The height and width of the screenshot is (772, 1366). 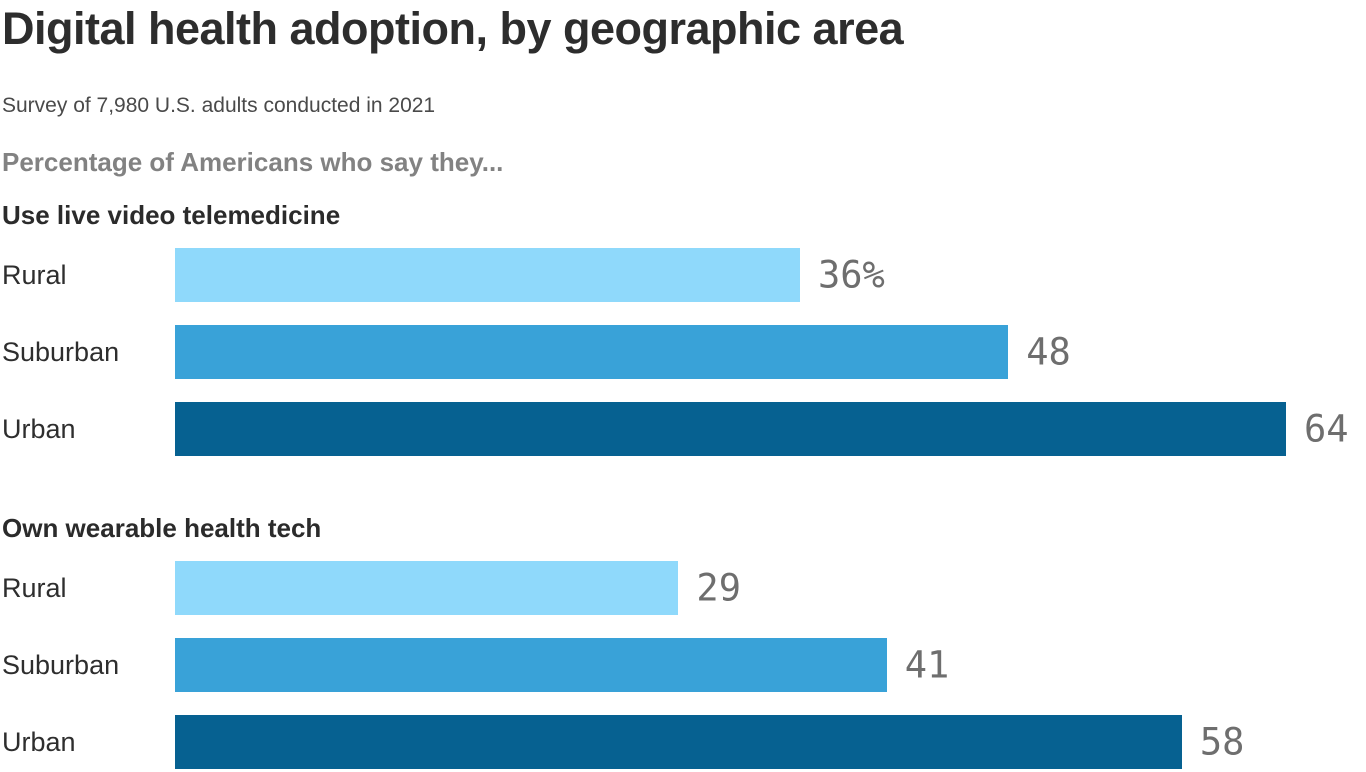 I want to click on bar-track: 64, so click(x=762, y=429).